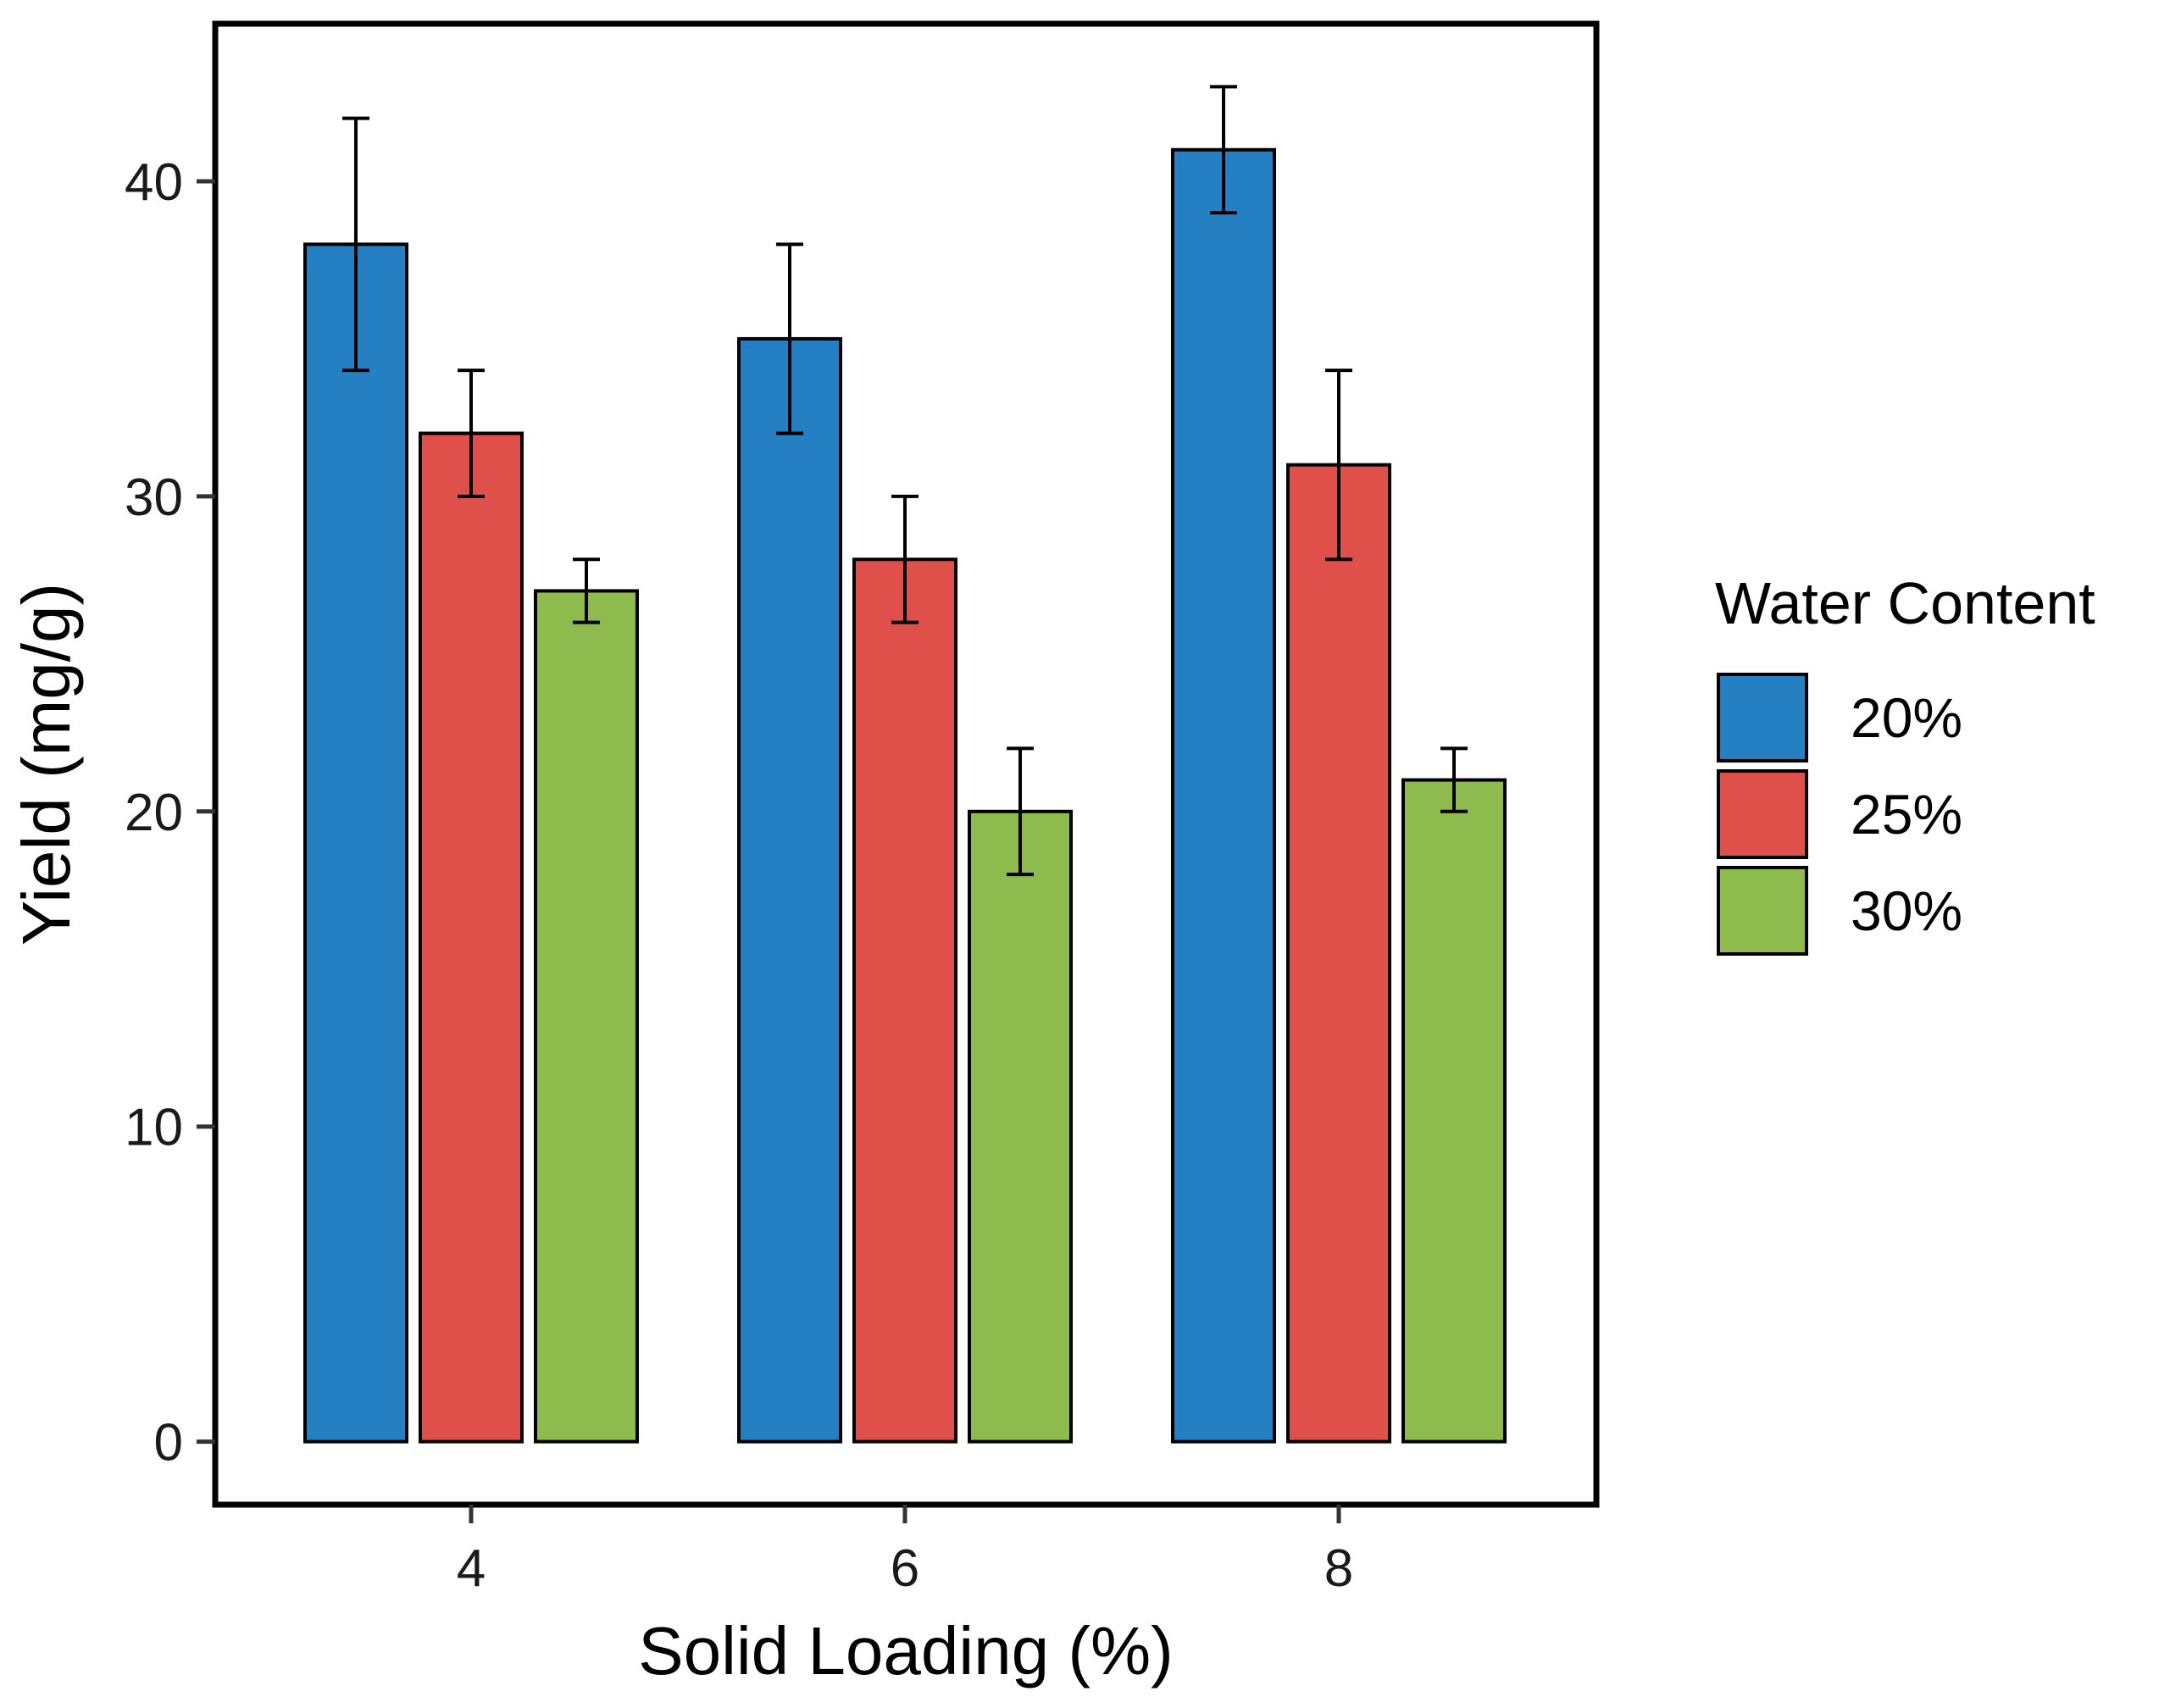 This screenshot has height=1708, width=2159. I want to click on y-tick-label: 0, so click(168, 1443).